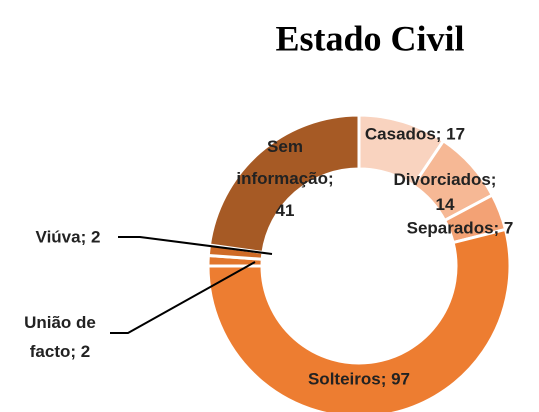 This screenshot has width=539, height=412. Describe the element at coordinates (60, 337) in the screenshot. I see `data-label: União de facto; 2` at that location.